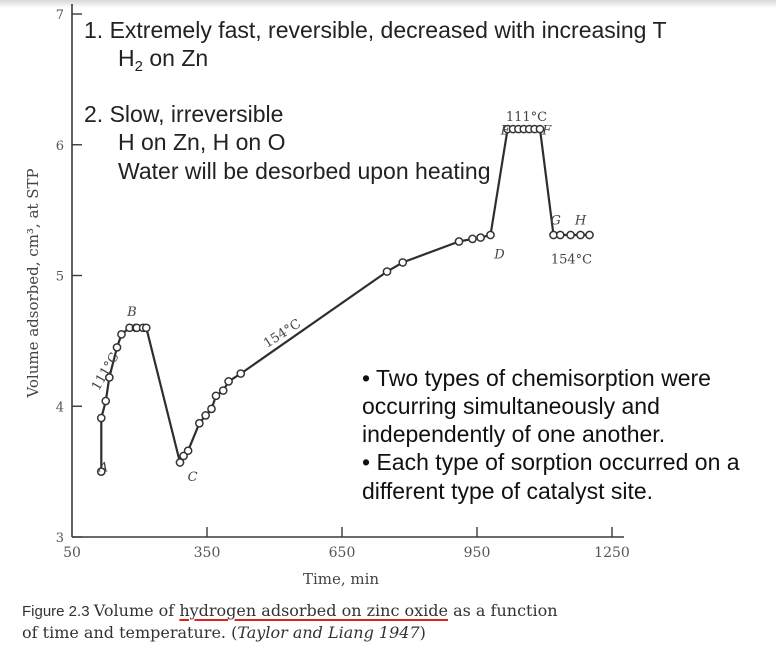 The image size is (776, 652). I want to click on x-axis-label: Time, min, so click(341, 579).